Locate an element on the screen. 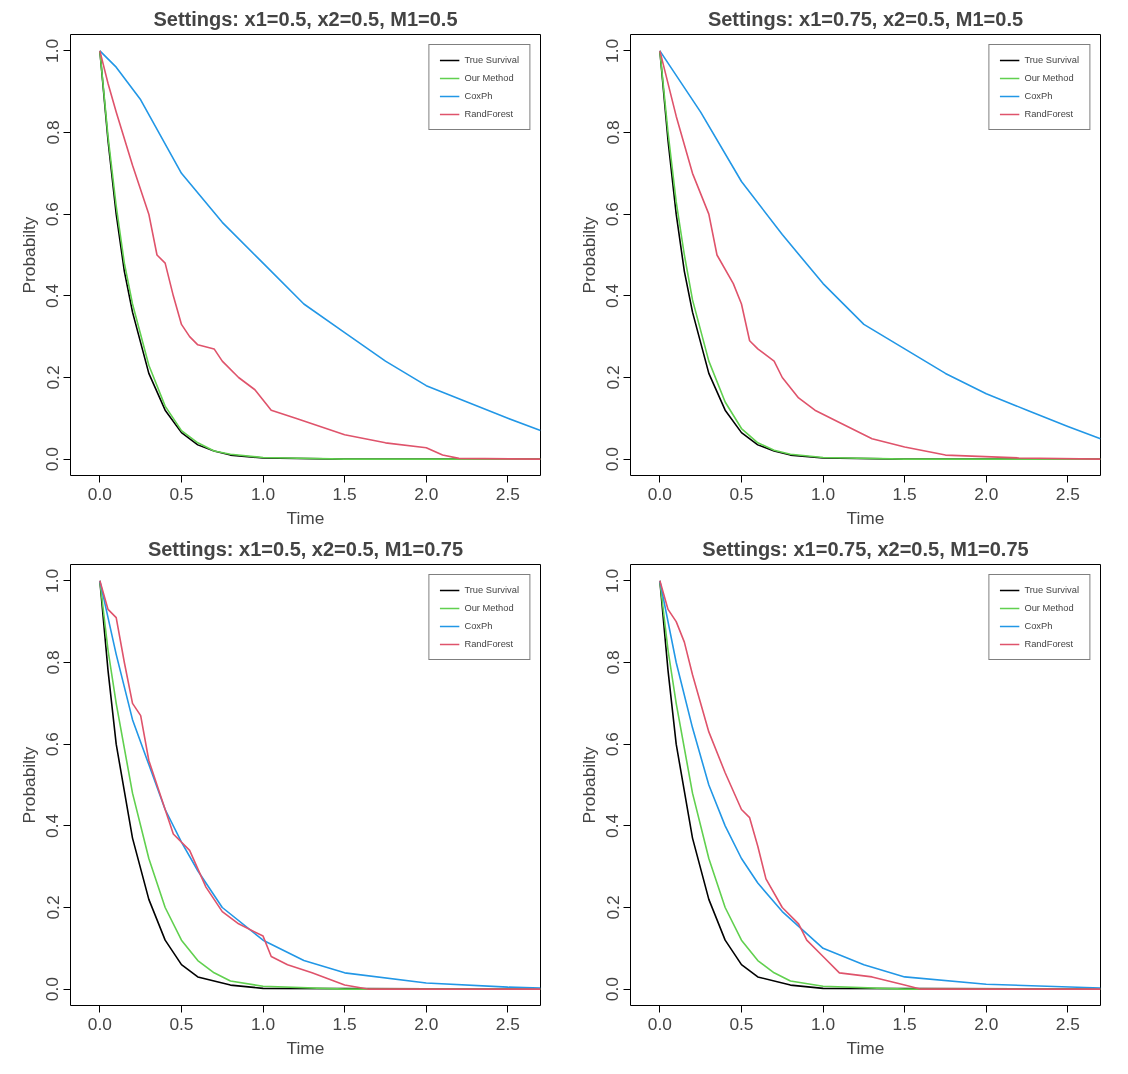 The width and height of the screenshot is (1128, 1074). chart-title: Settings: x1=0.5, x2=0.5, M1=0.5 is located at coordinates (305, 18).